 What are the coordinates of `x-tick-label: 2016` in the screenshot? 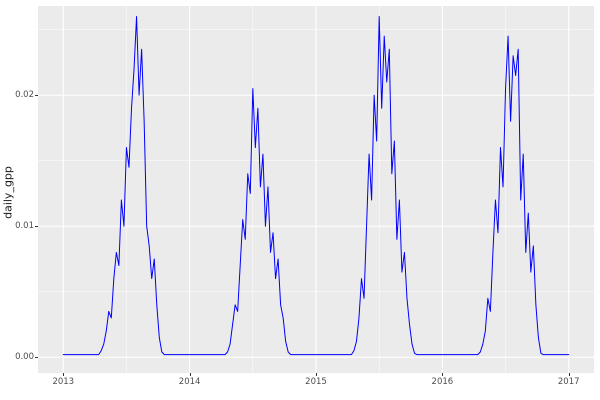 It's located at (442, 382).